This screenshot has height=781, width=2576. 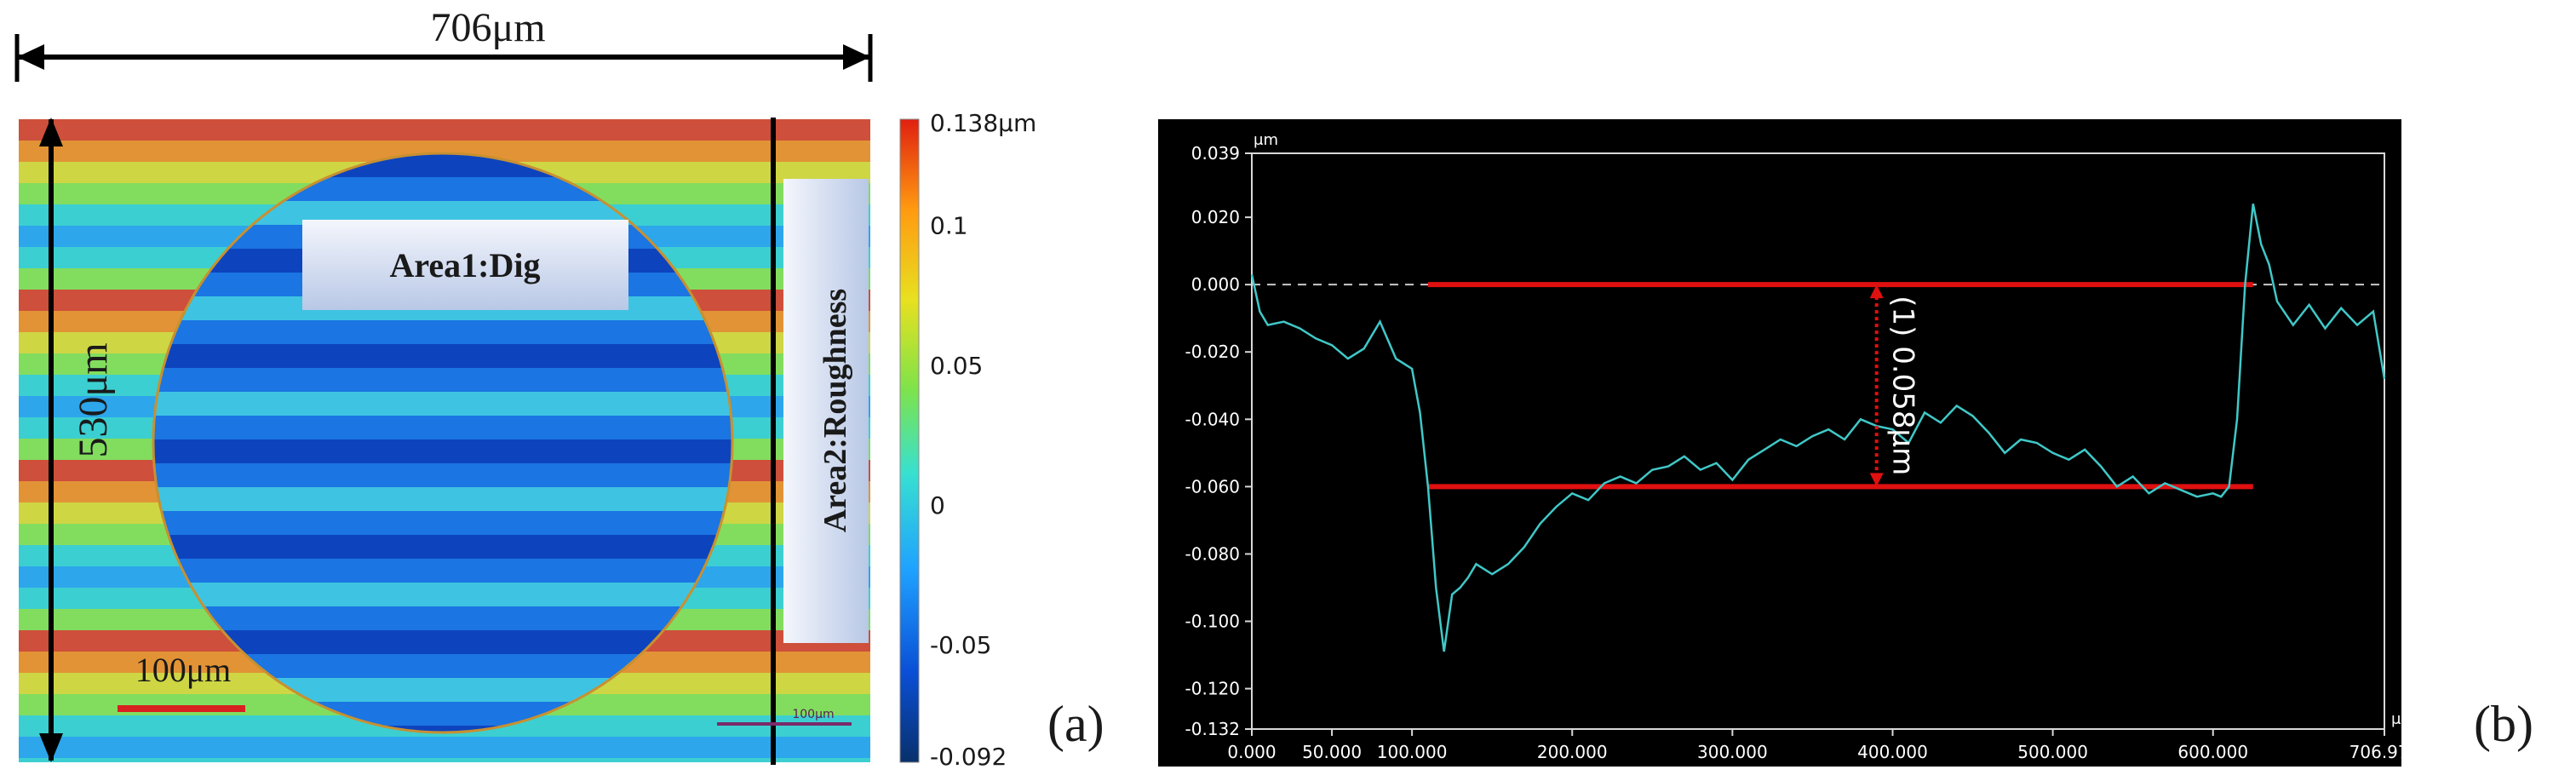 What do you see at coordinates (909, 440) in the screenshot?
I see `colorbar` at bounding box center [909, 440].